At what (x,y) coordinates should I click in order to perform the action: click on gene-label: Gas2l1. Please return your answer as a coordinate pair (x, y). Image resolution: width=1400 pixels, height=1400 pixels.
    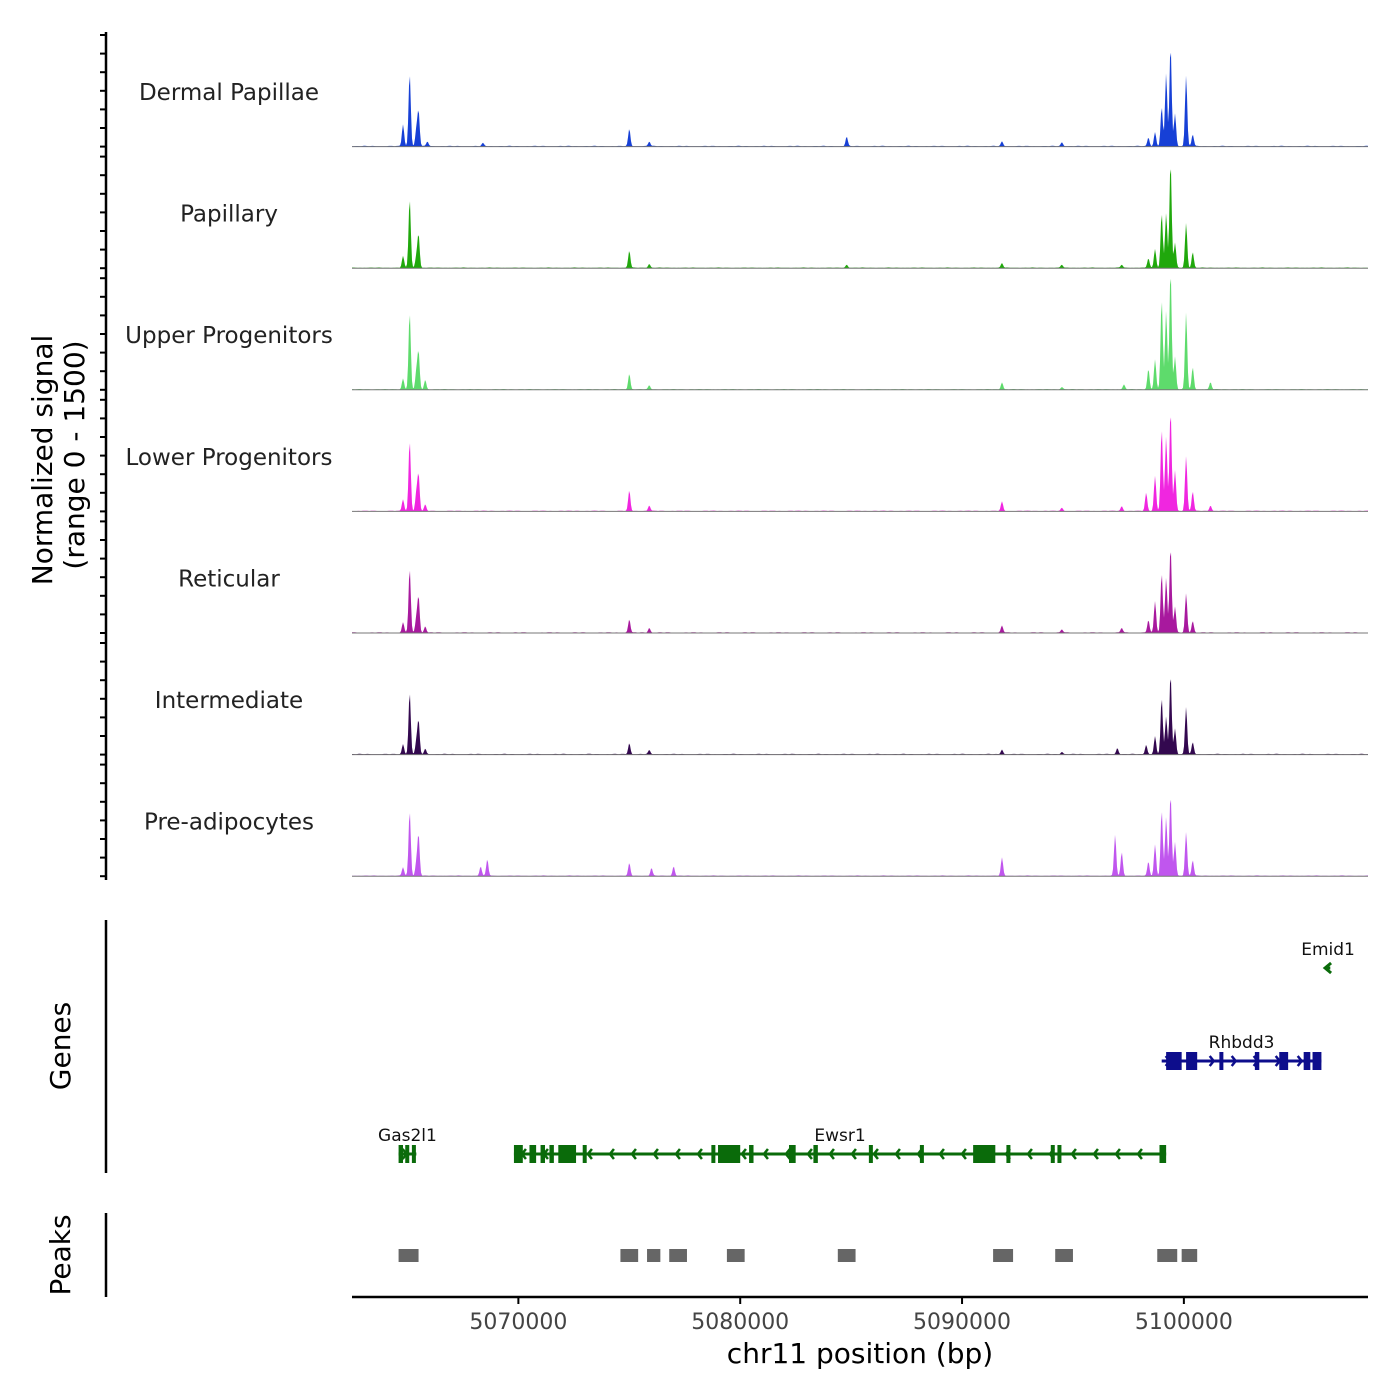
    Looking at the image, I should click on (407, 1136).